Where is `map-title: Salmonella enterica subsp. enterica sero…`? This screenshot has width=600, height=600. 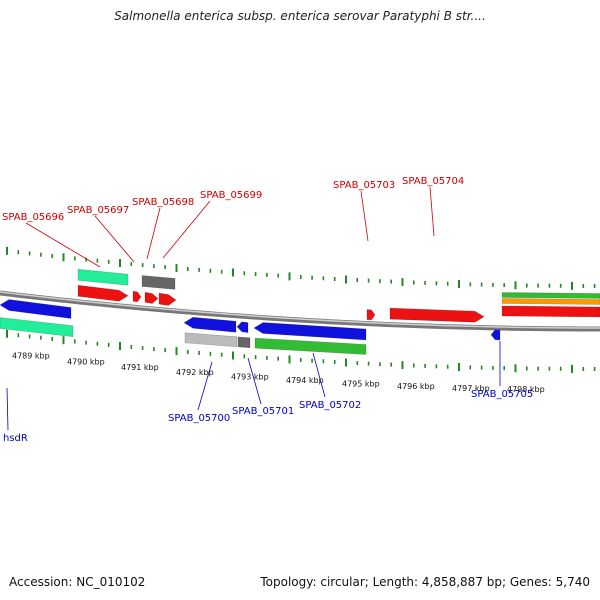
map-title: Salmonella enterica subsp. enterica sero… is located at coordinates (300, 16).